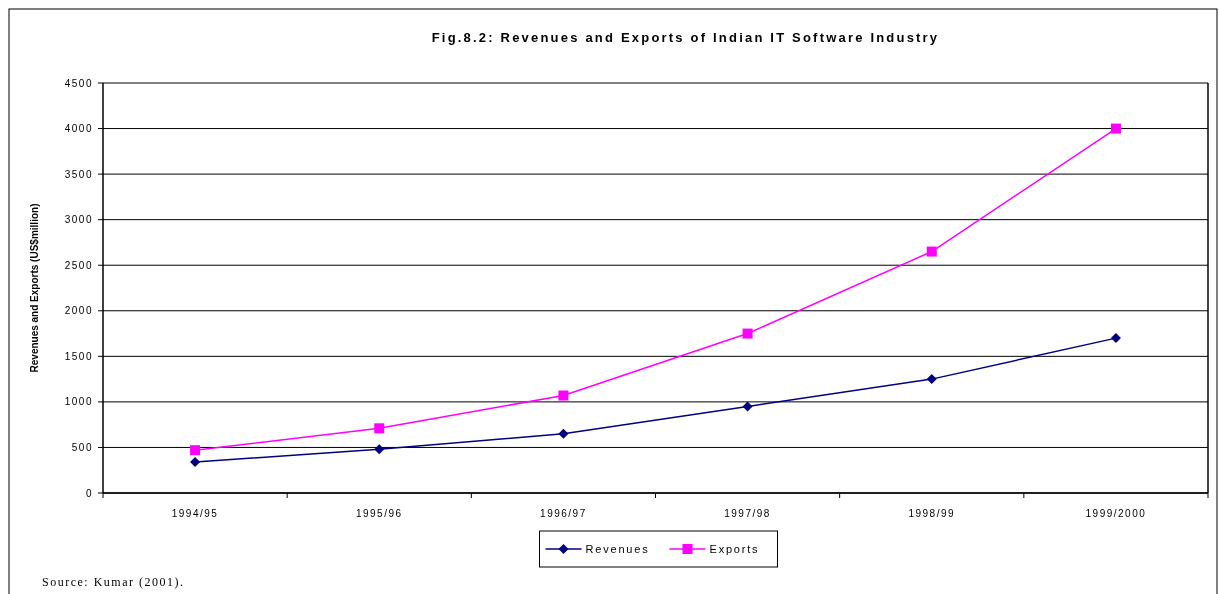 This screenshot has height=594, width=1219. Describe the element at coordinates (563, 513) in the screenshot. I see `x-tick-label: 1996/97` at that location.